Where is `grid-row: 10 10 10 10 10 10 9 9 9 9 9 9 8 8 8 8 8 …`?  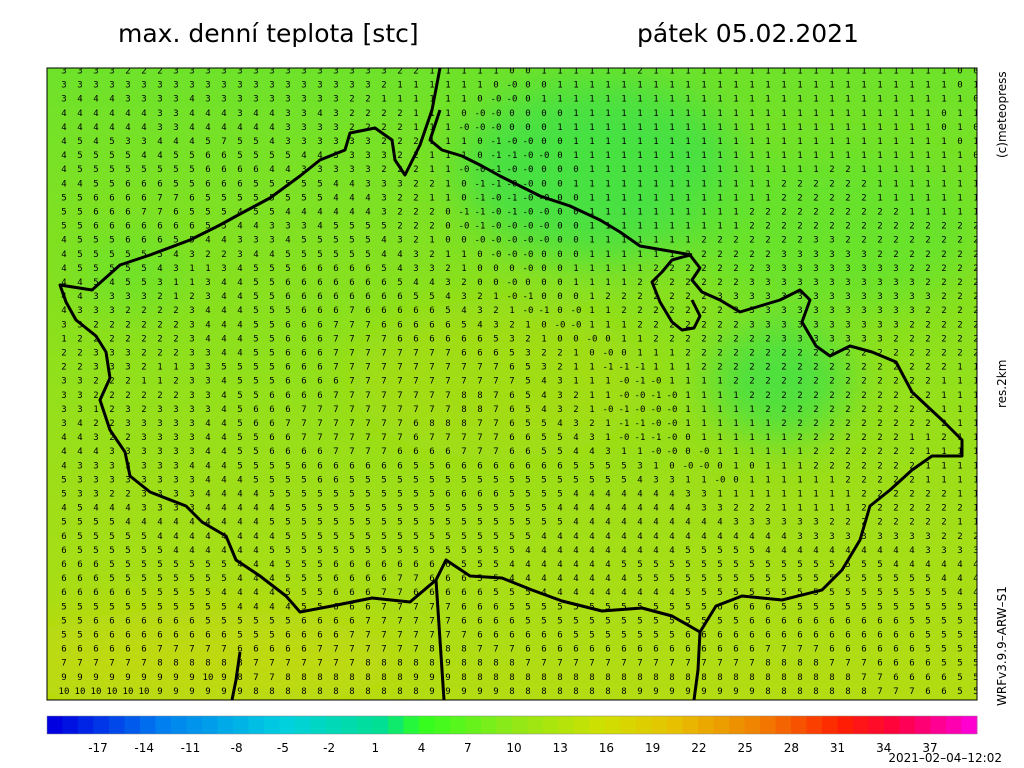 grid-row: 10 10 10 10 10 10 9 9 9 9 9 9 8 8 8 8 8 … is located at coordinates (519, 692).